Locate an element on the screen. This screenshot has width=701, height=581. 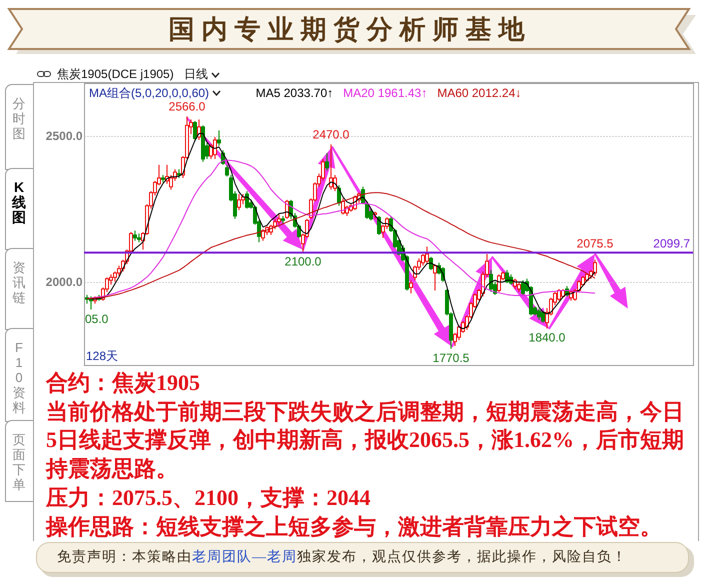
annotation: 2075.5 is located at coordinates (595, 243).